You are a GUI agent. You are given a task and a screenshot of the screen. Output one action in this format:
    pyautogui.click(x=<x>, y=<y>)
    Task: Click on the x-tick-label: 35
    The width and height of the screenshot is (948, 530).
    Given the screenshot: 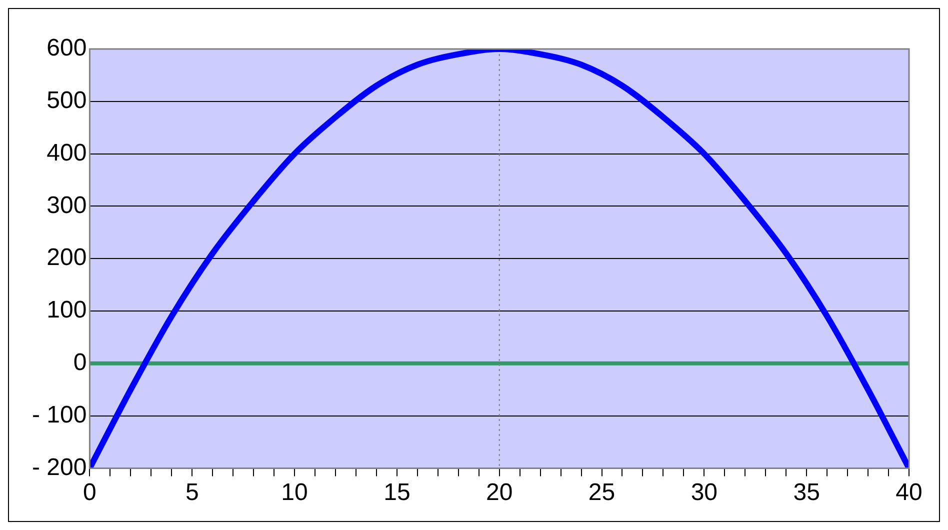 What is the action you would take?
    pyautogui.click(x=806, y=492)
    